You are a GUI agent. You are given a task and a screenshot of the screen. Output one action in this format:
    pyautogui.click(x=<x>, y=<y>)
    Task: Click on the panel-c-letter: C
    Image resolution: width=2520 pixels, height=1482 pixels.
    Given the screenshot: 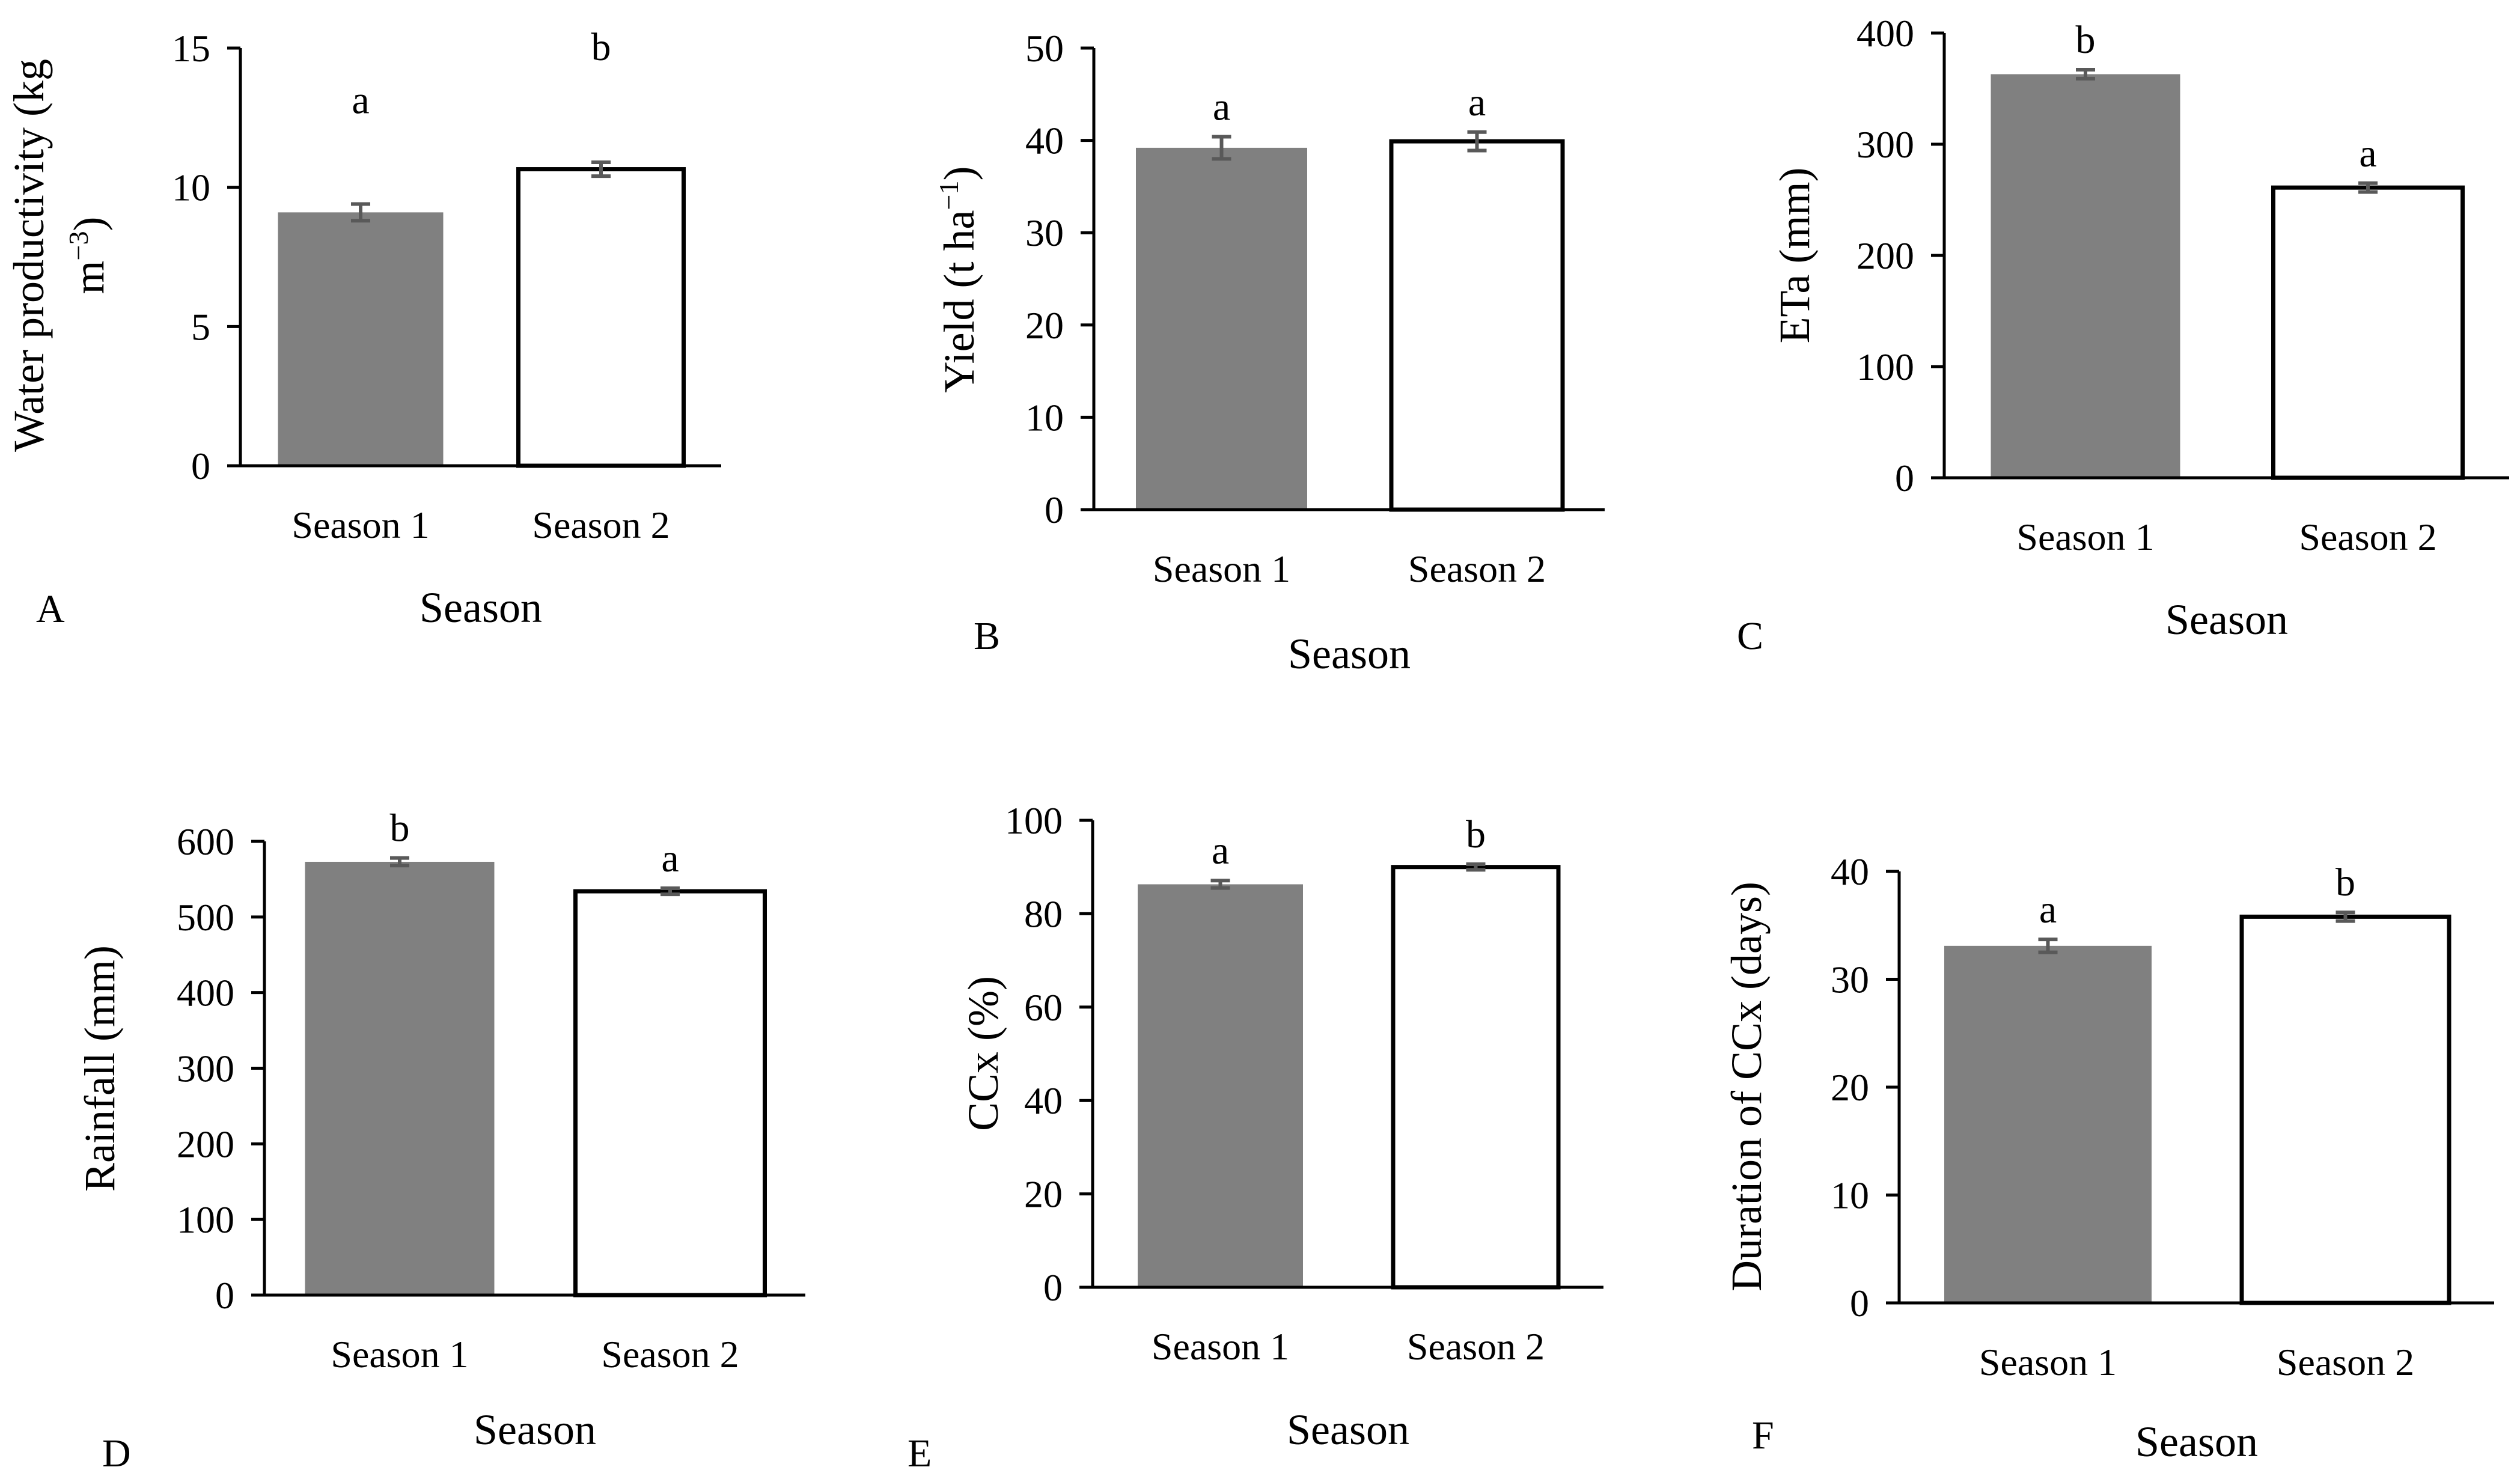 What is the action you would take?
    pyautogui.click(x=1750, y=636)
    